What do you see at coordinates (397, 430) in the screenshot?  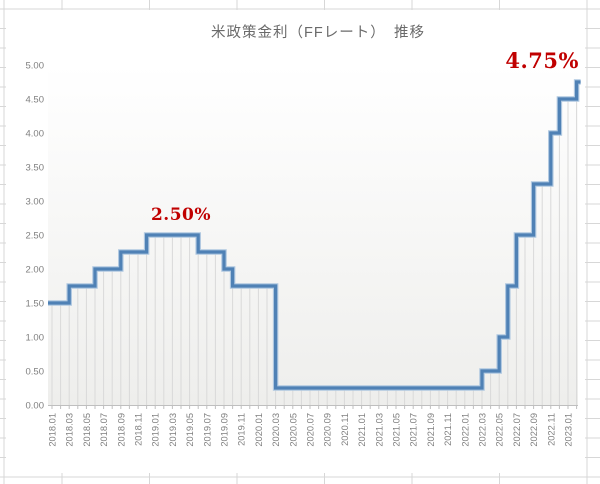 I see `x-tick-label: 2021.05` at bounding box center [397, 430].